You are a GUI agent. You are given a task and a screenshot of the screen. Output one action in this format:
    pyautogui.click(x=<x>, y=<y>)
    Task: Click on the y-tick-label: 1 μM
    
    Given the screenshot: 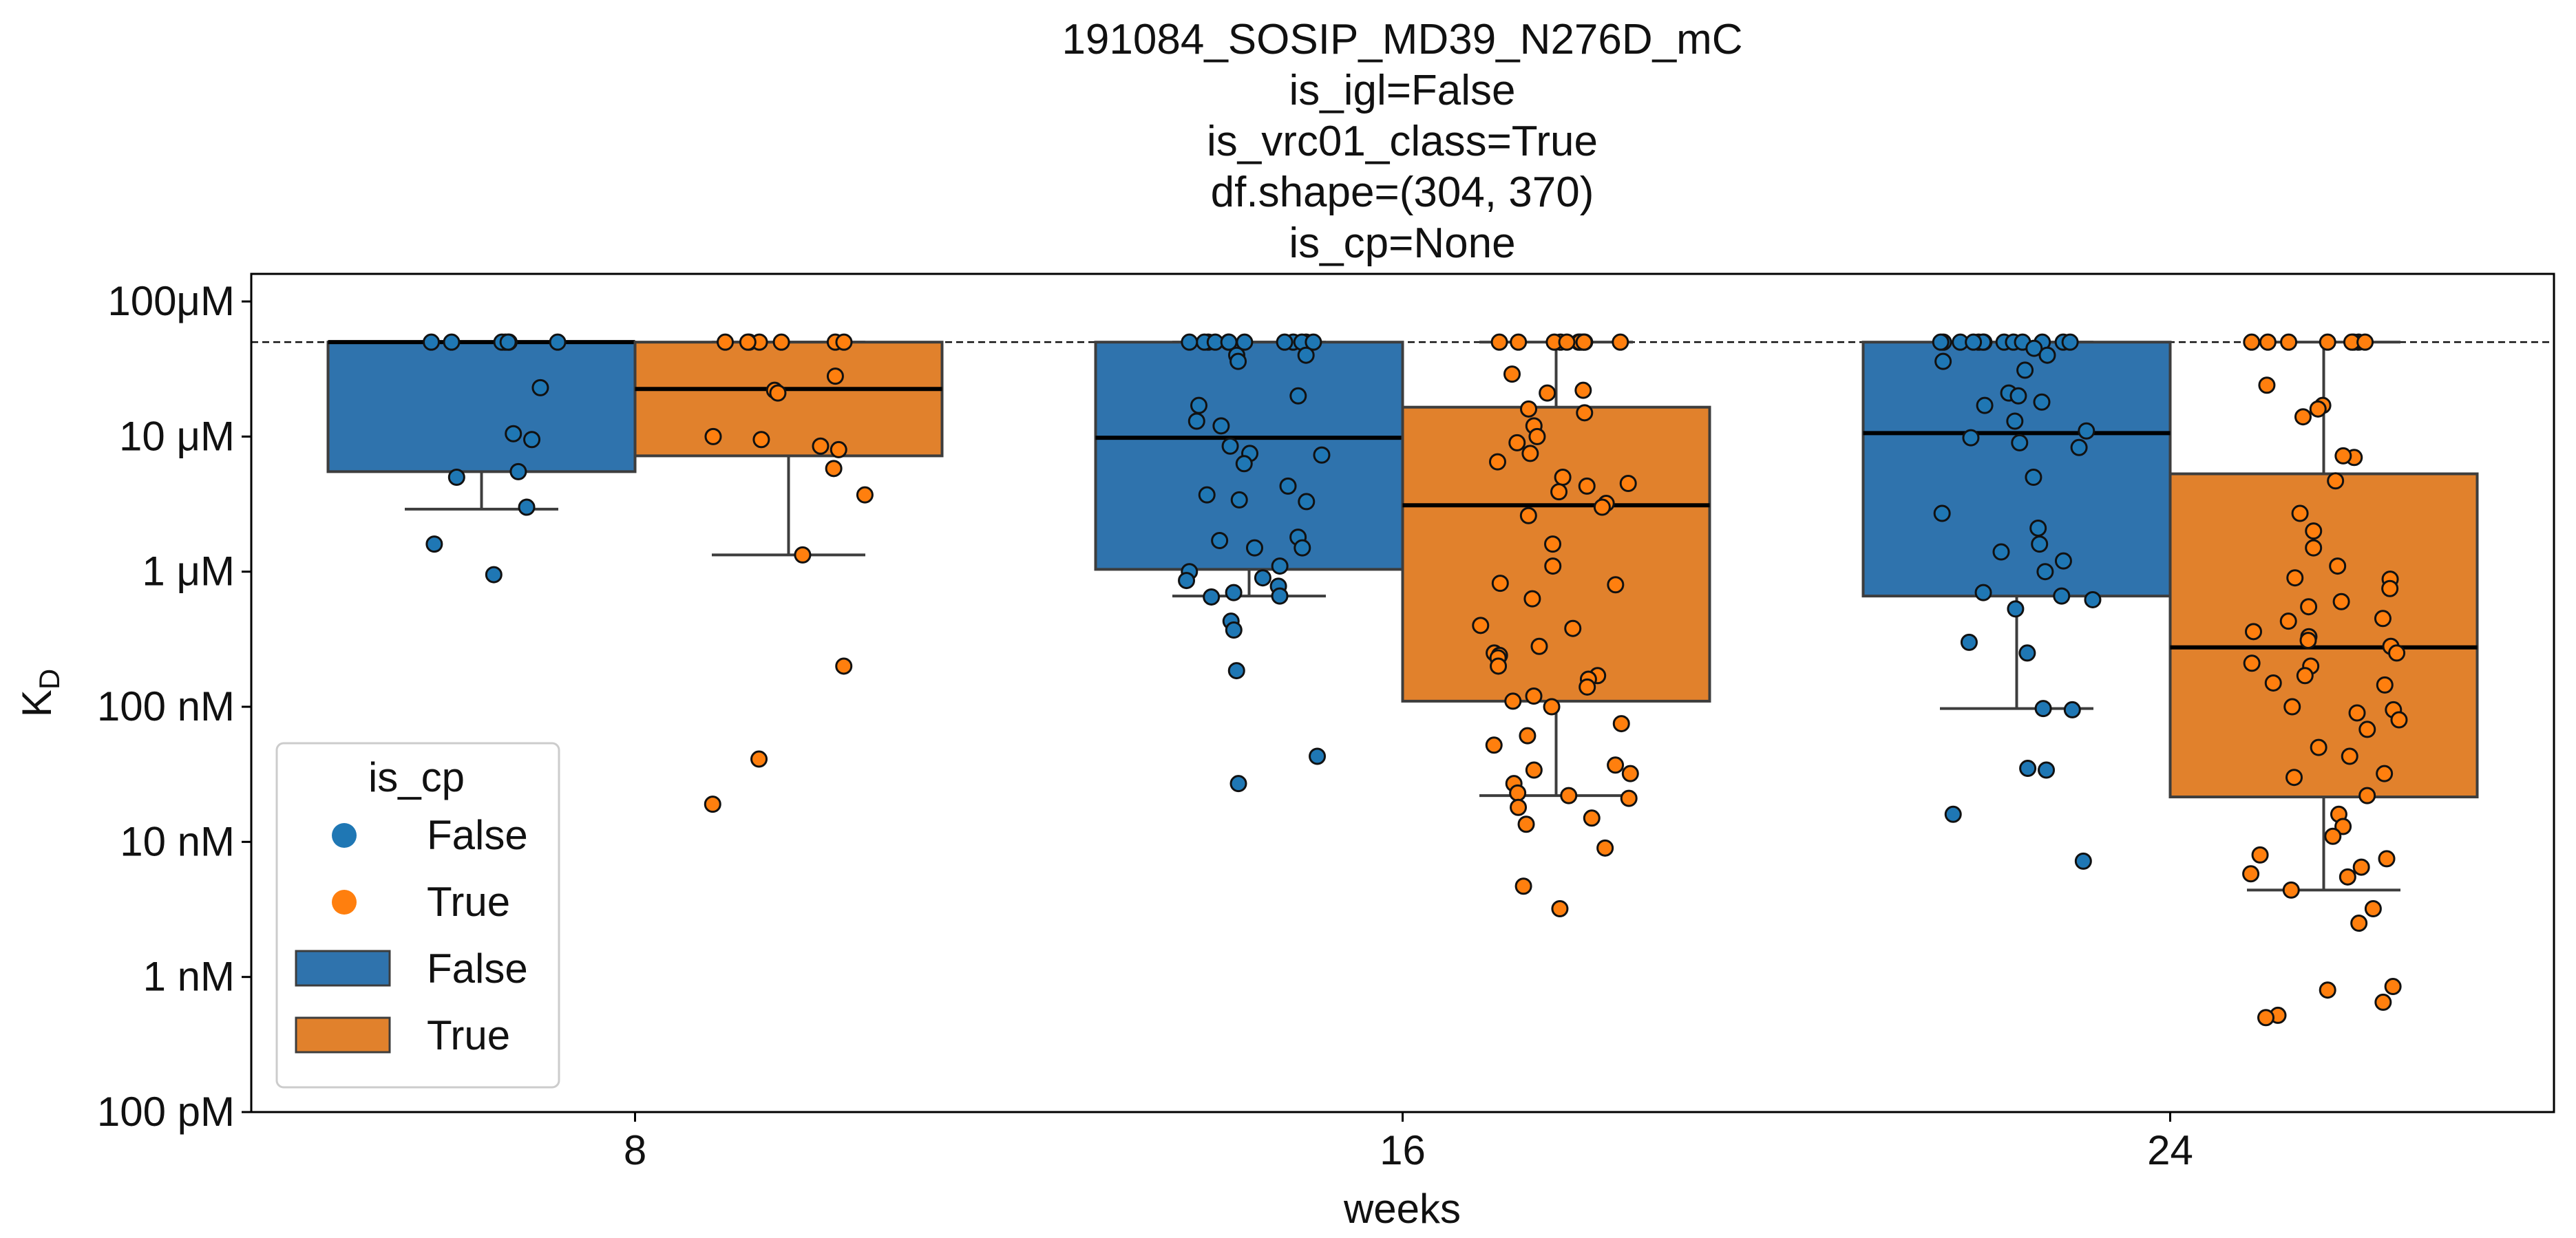 What is the action you would take?
    pyautogui.click(x=189, y=571)
    